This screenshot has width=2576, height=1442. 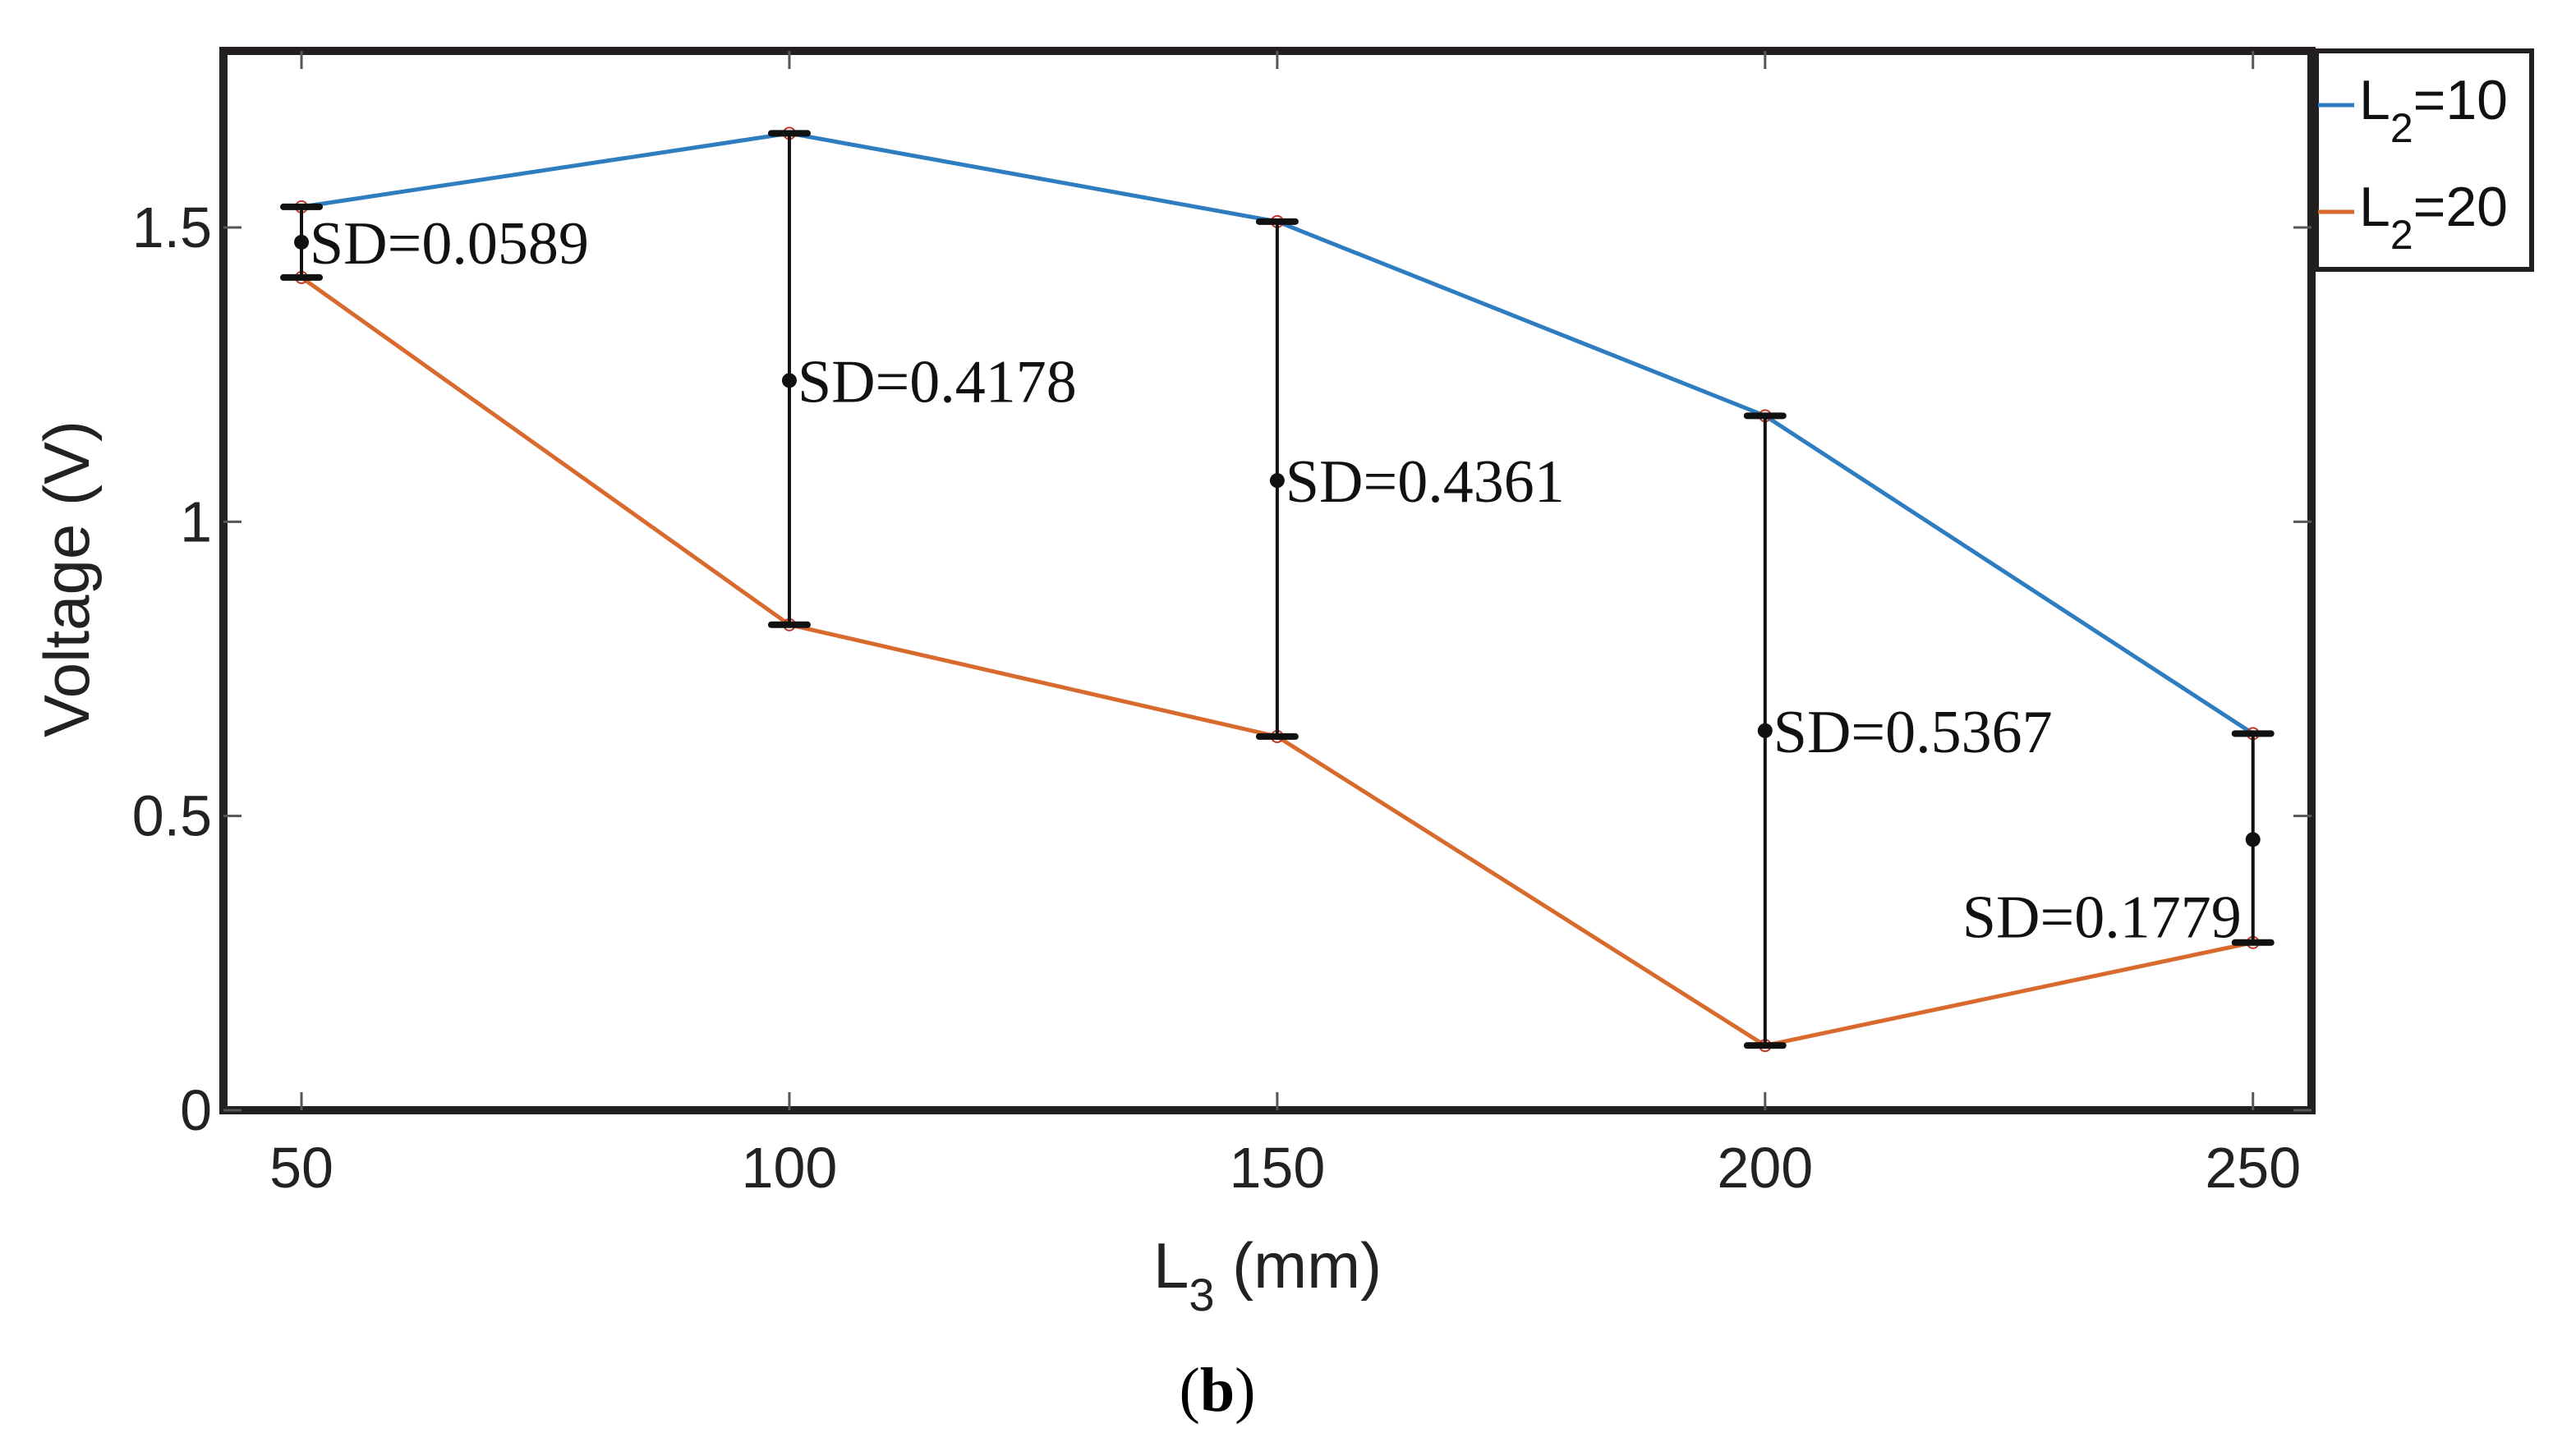 What do you see at coordinates (937, 382) in the screenshot?
I see `sd-label-1: SD=0.4178` at bounding box center [937, 382].